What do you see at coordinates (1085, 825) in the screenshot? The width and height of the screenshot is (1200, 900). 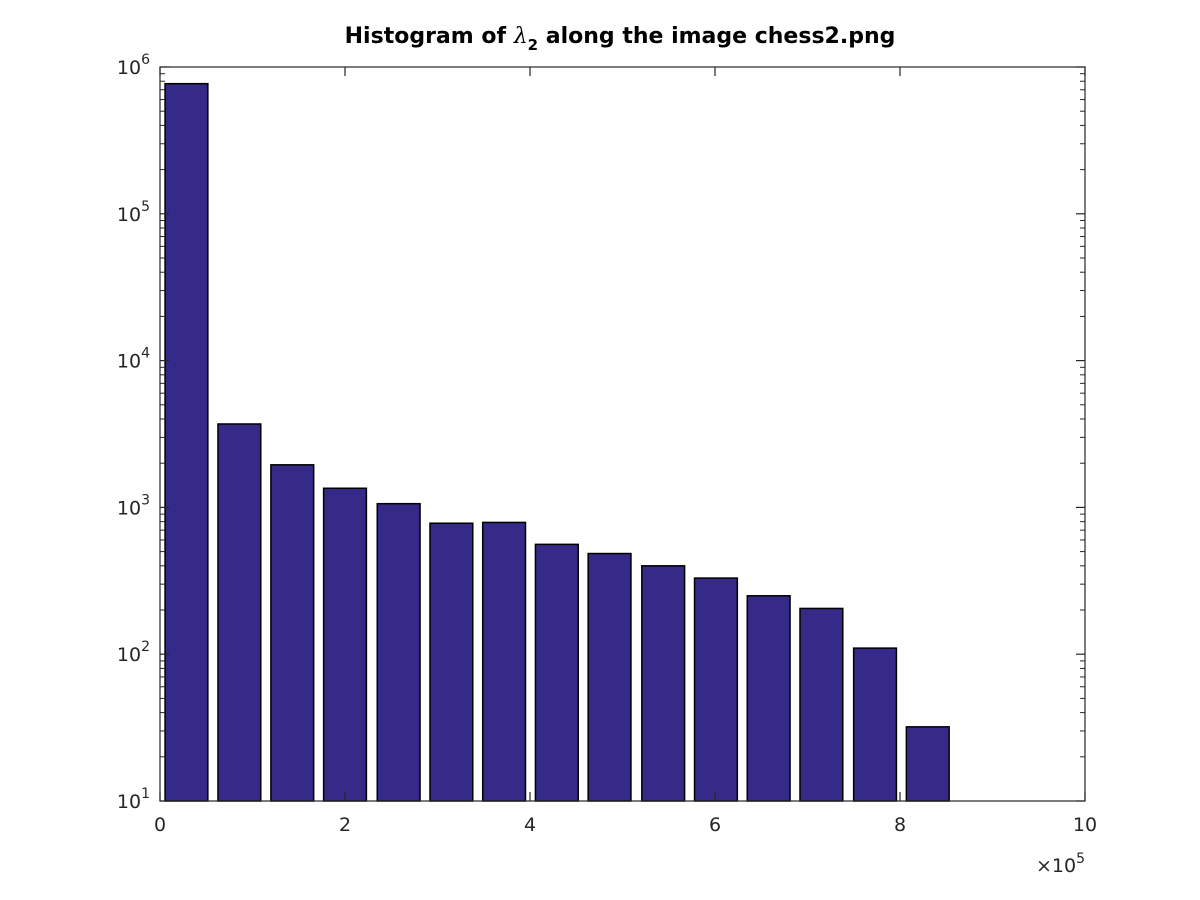 I see `x-tick-label: 10` at bounding box center [1085, 825].